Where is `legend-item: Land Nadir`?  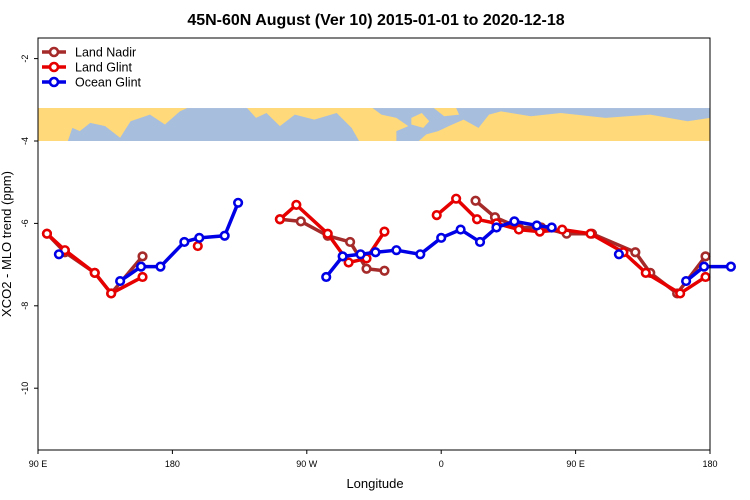 legend-item: Land Nadir is located at coordinates (89, 53).